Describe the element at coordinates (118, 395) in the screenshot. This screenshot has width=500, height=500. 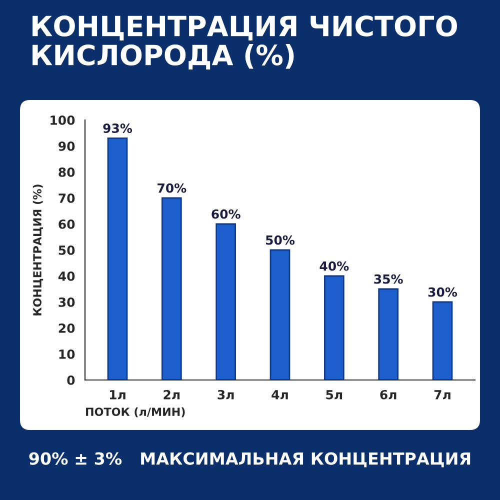
I see `x-tick-label: 1л` at that location.